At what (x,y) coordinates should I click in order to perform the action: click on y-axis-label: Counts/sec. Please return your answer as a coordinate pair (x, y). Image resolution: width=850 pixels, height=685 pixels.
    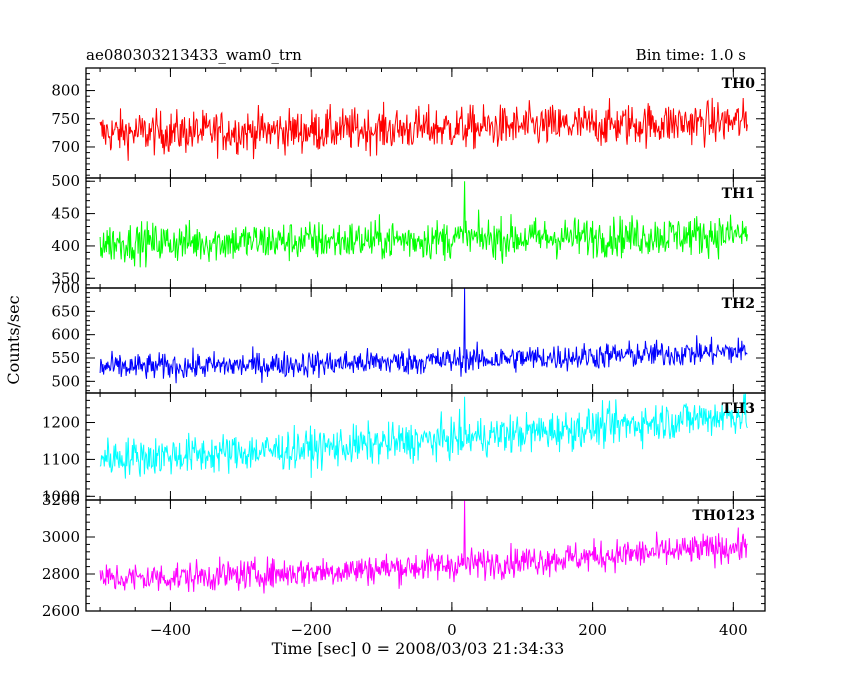
    Looking at the image, I should click on (13, 339).